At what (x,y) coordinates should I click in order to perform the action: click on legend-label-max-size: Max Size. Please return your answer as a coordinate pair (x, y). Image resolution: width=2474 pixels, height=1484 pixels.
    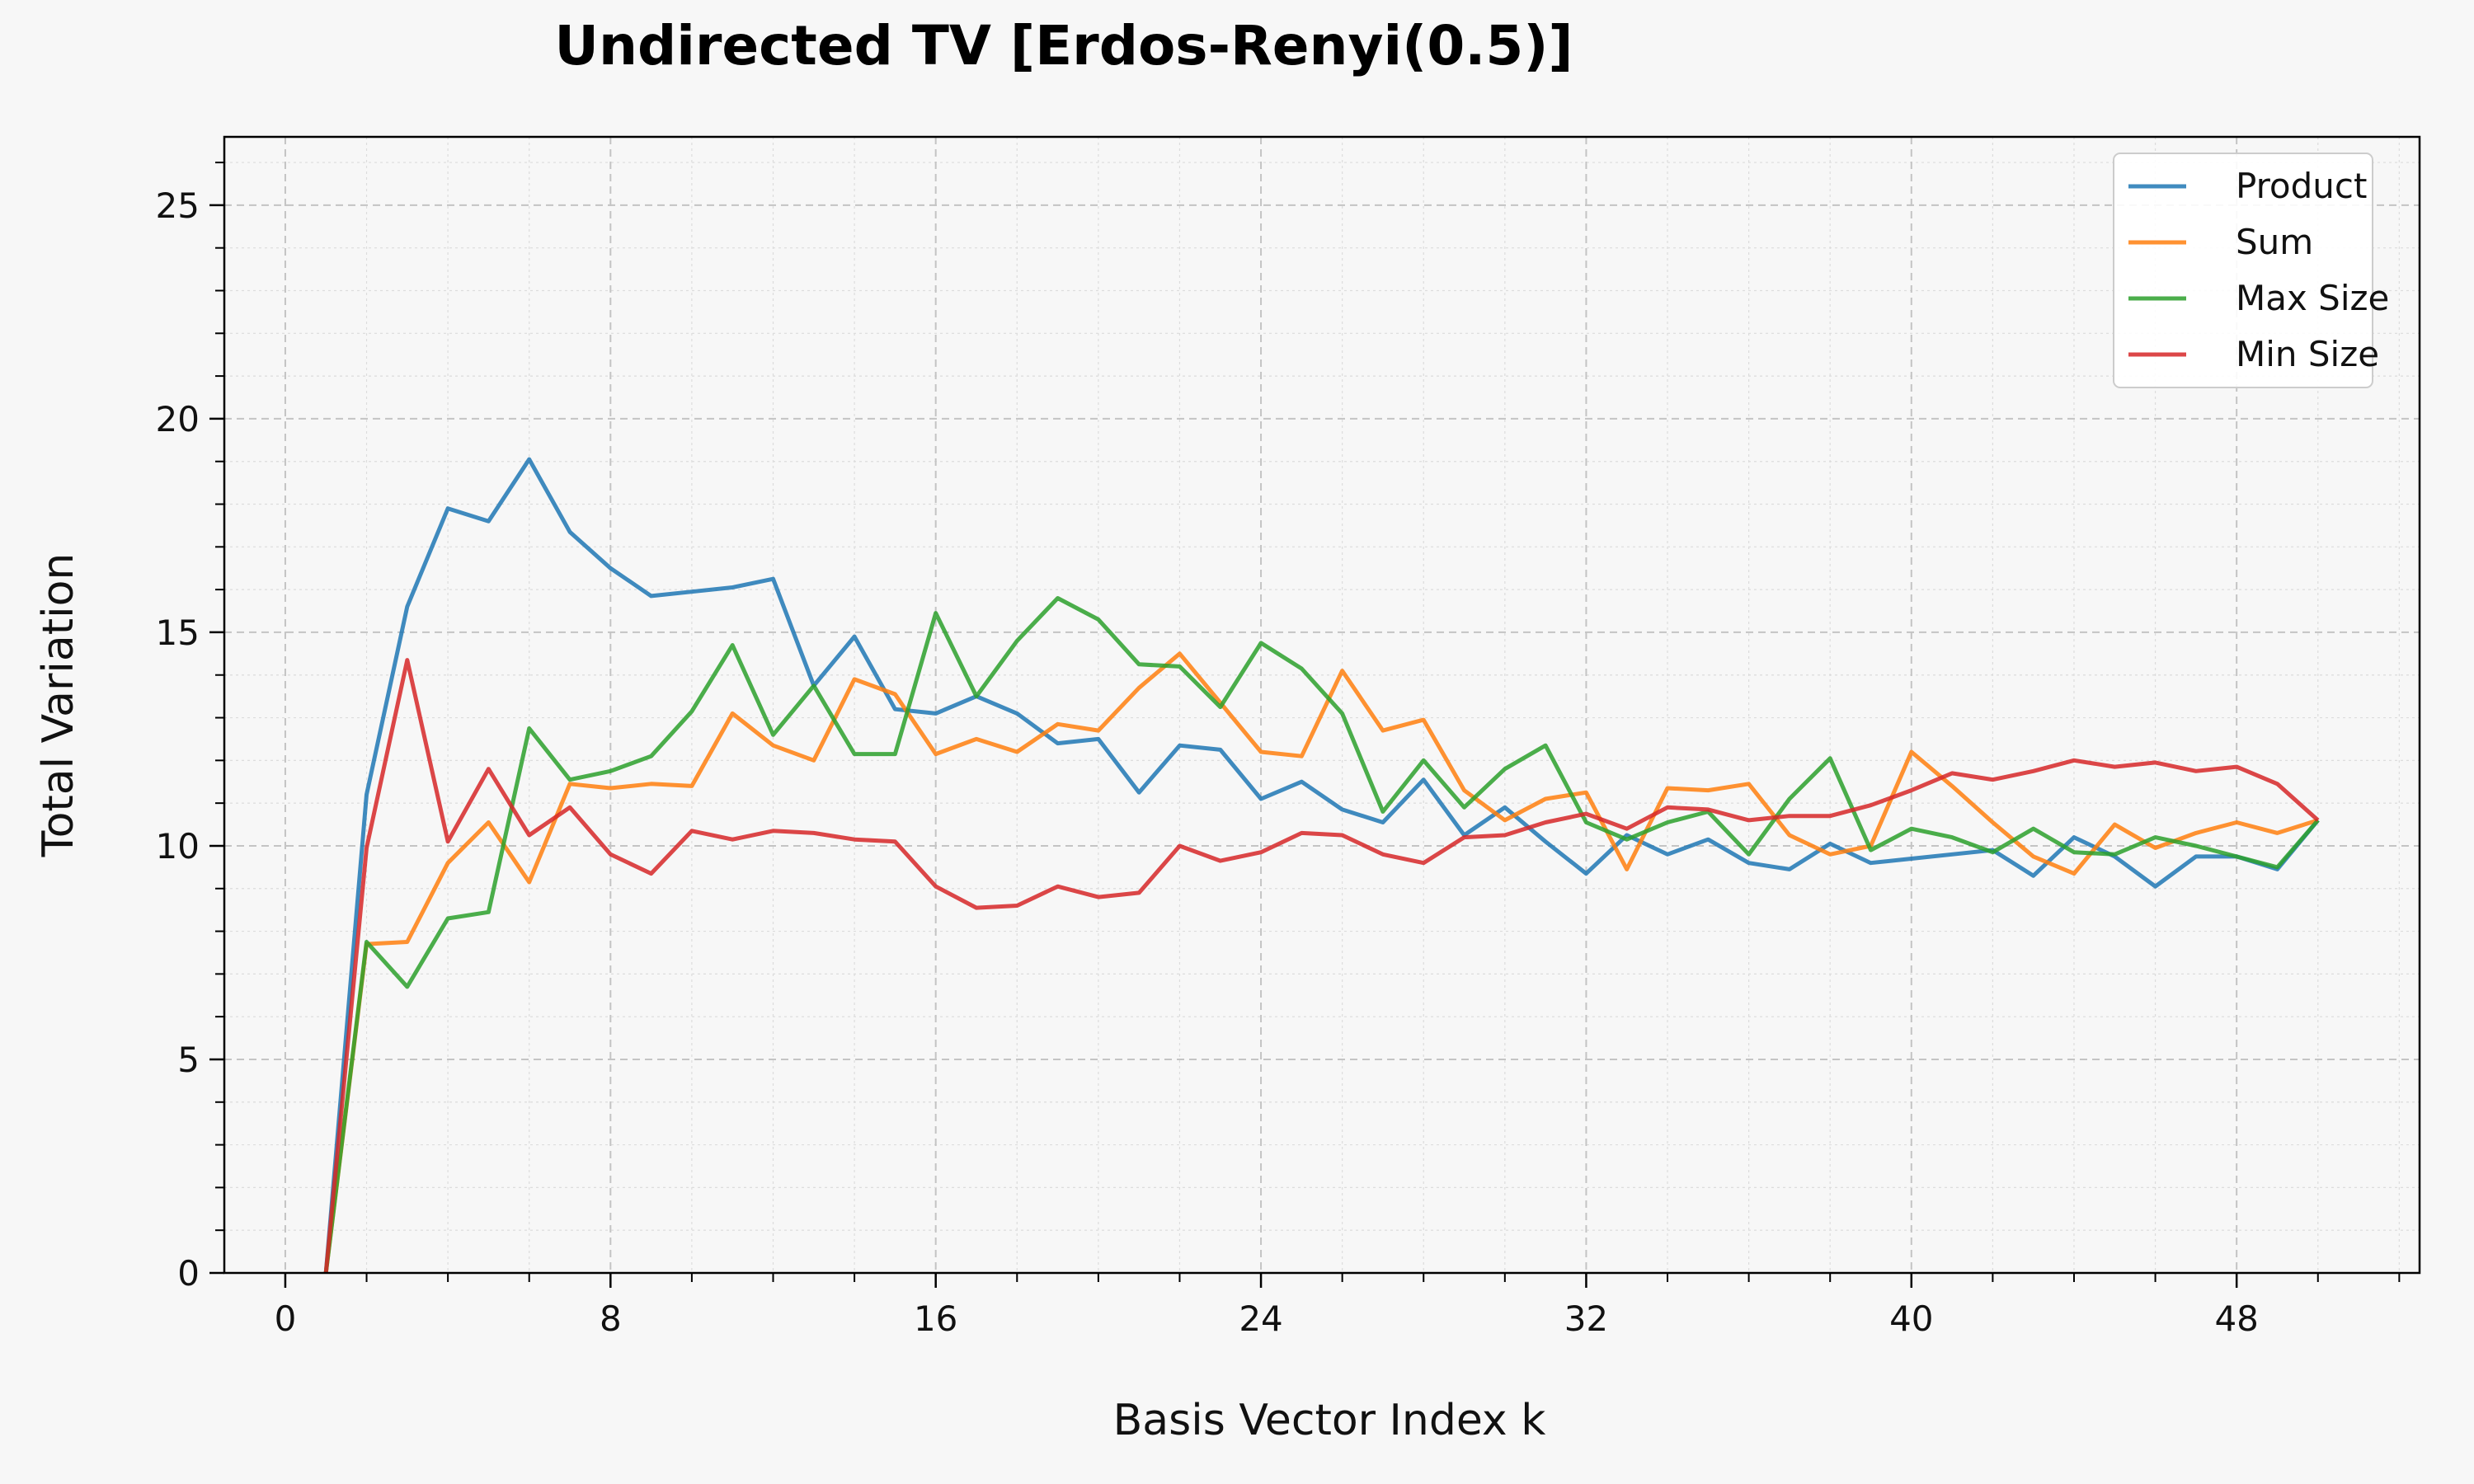
    Looking at the image, I should click on (2312, 298).